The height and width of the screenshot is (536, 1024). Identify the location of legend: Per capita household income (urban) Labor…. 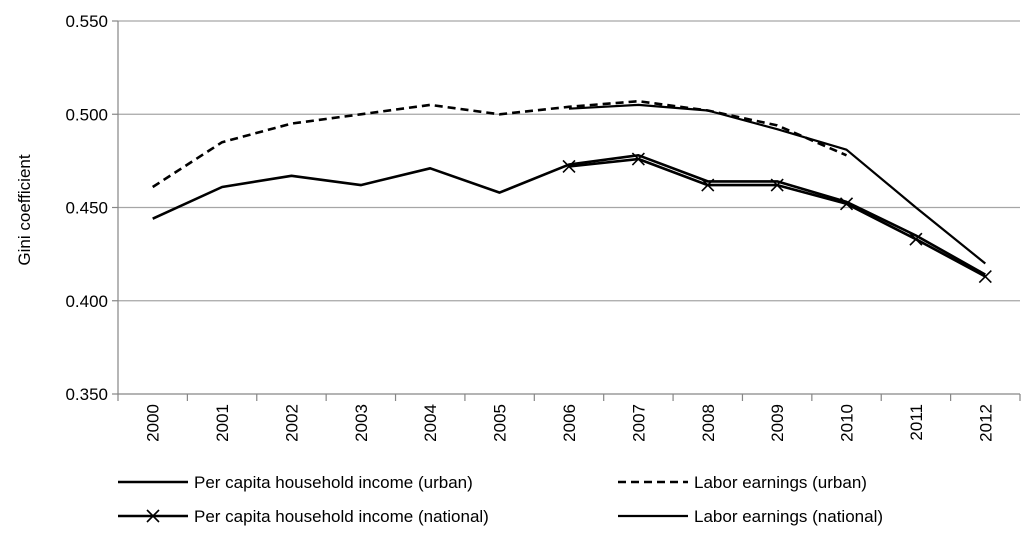
(500, 499).